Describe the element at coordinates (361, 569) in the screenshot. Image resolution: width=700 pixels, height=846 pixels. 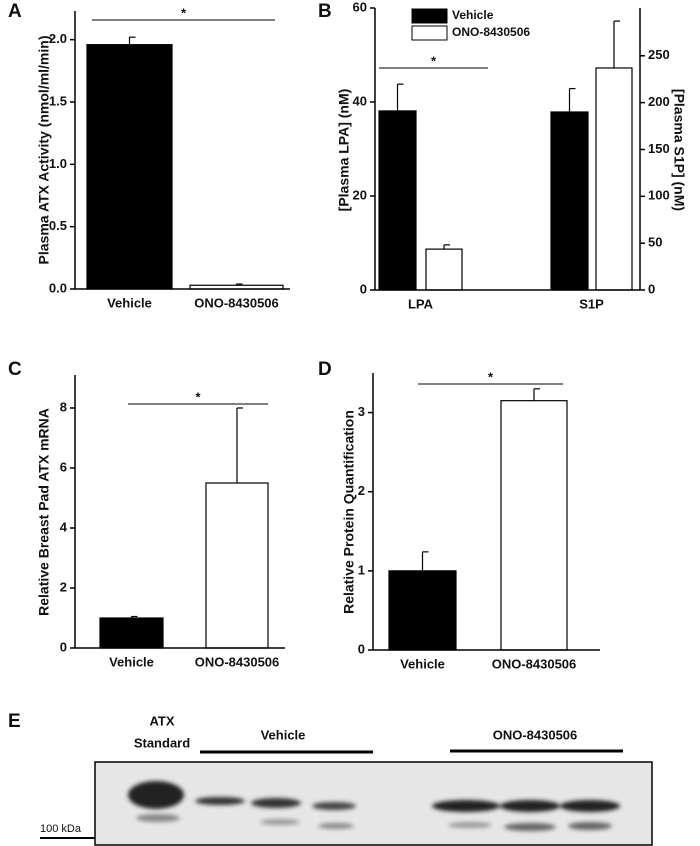
I see `y-tick-label: 1` at that location.